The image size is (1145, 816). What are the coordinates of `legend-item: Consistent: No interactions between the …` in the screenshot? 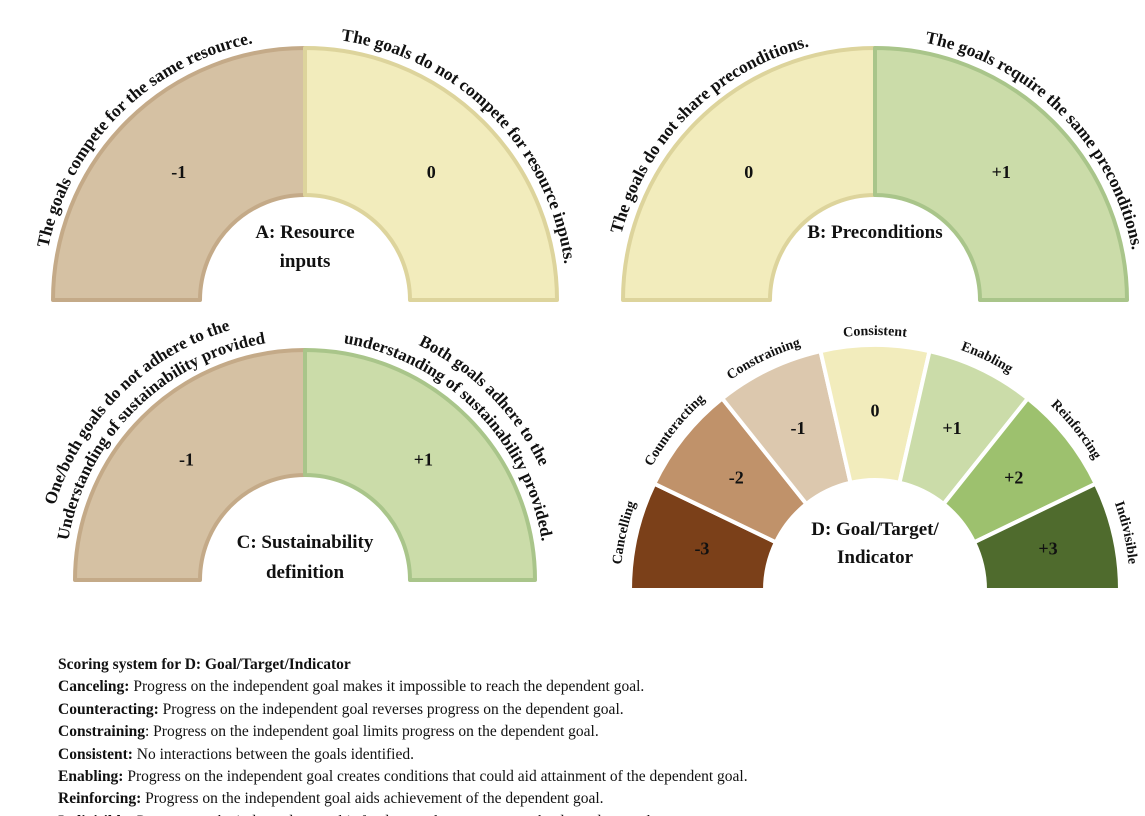 It's located at (403, 755).